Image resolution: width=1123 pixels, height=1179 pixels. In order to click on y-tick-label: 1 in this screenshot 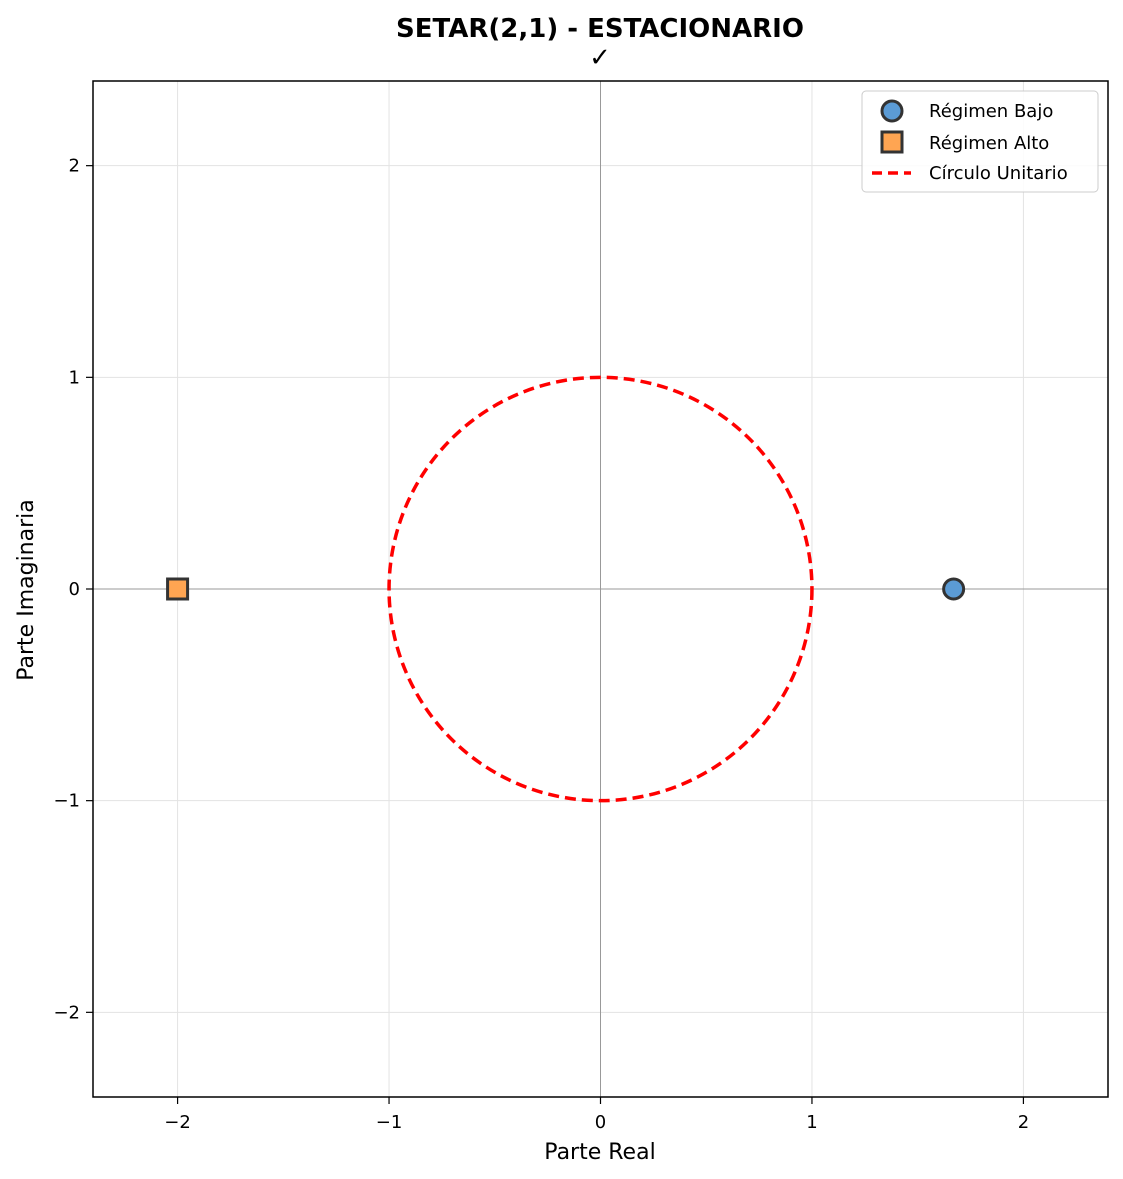, I will do `click(74, 377)`.